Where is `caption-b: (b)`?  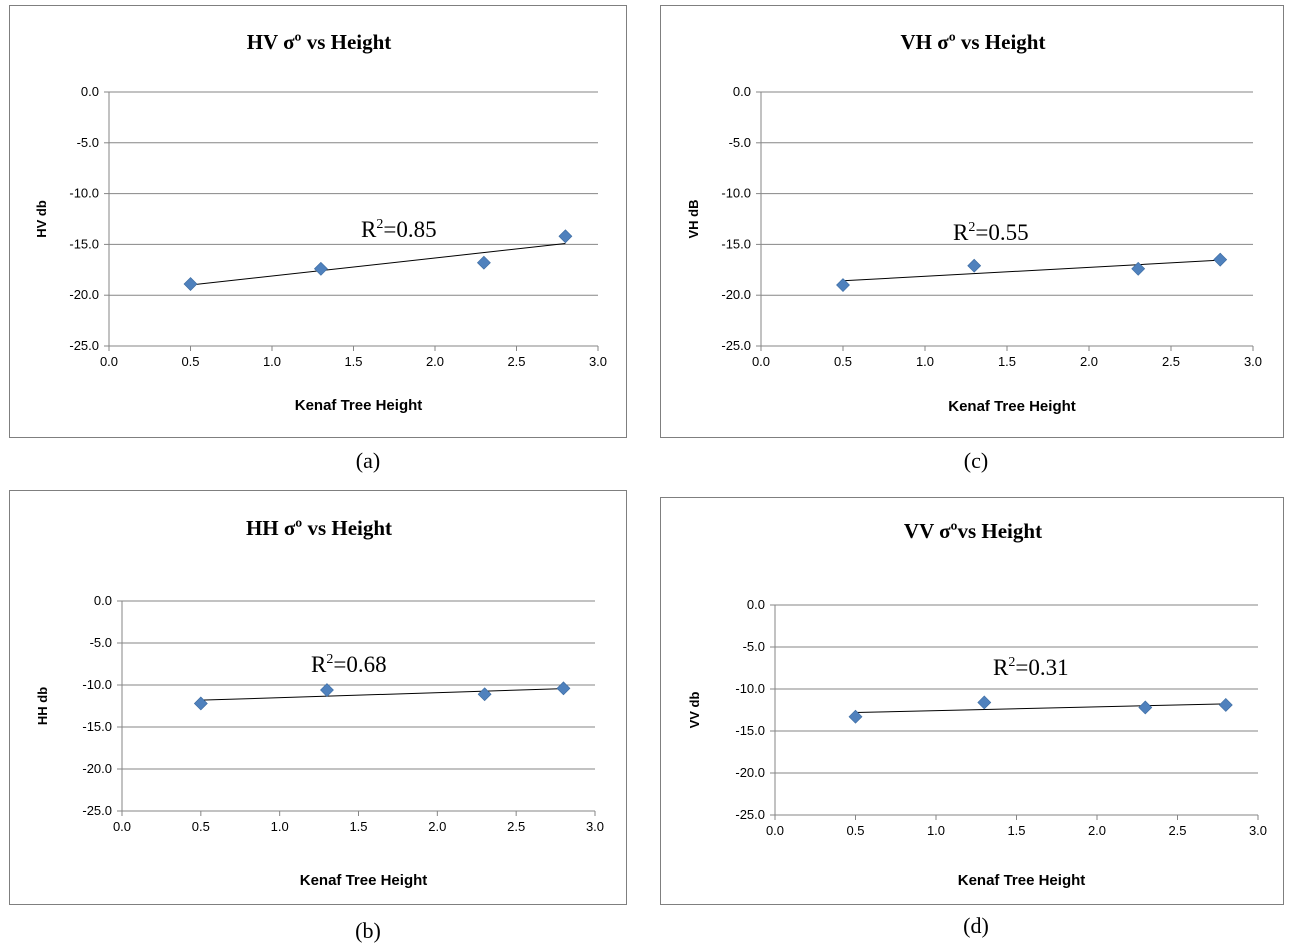 caption-b: (b) is located at coordinates (368, 930).